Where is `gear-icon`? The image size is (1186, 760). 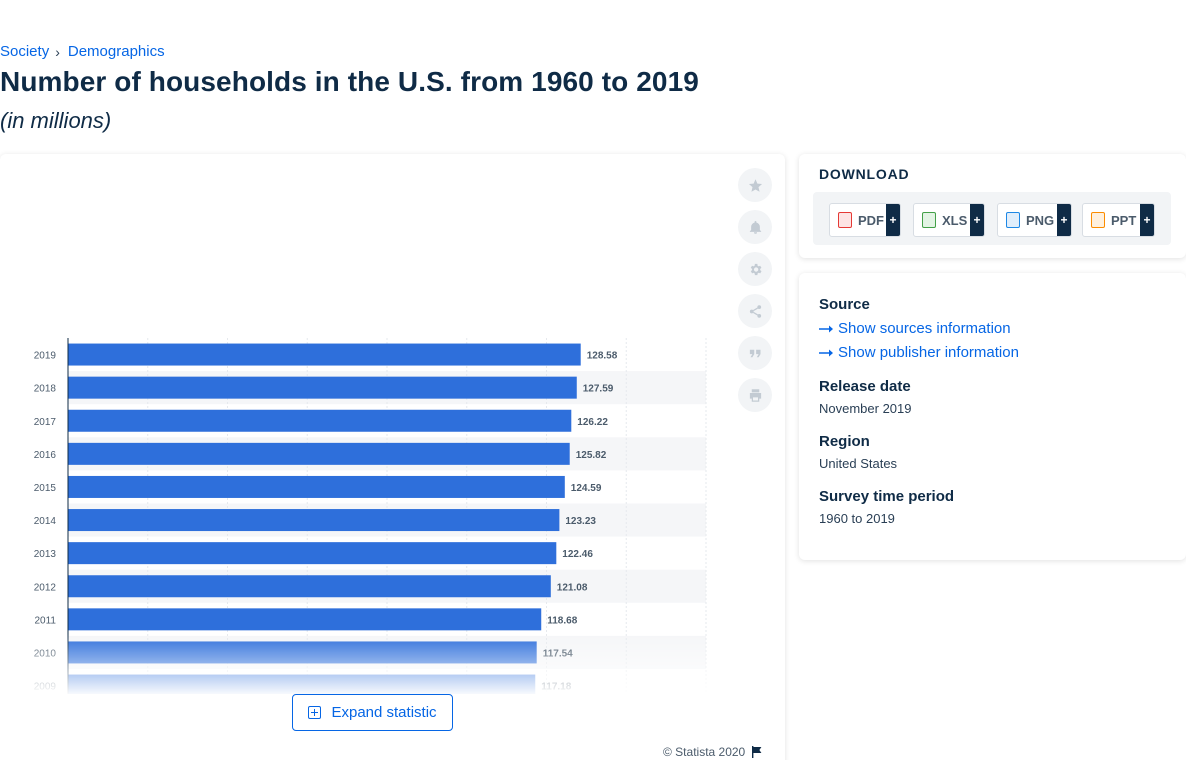
gear-icon is located at coordinates (755, 269).